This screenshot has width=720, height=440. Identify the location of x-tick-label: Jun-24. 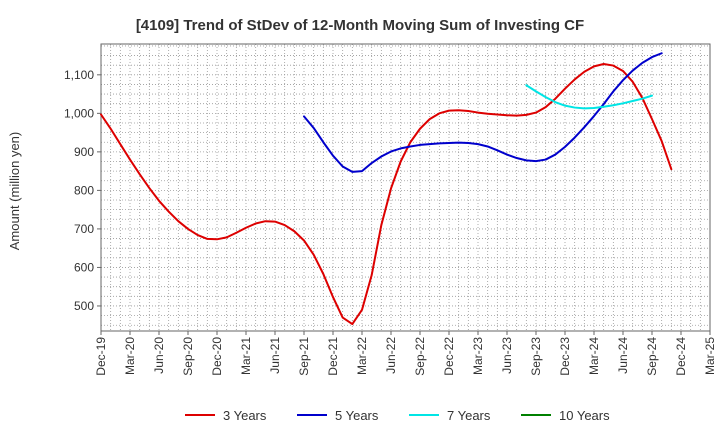
(623, 355).